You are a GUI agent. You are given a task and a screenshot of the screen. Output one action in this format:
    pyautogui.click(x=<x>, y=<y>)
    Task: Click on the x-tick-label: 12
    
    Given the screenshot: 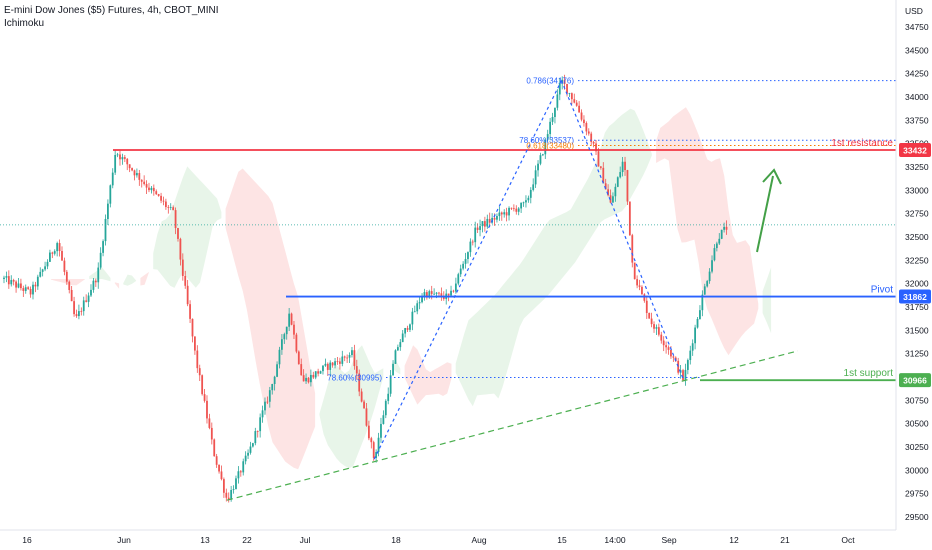 What is the action you would take?
    pyautogui.click(x=734, y=540)
    